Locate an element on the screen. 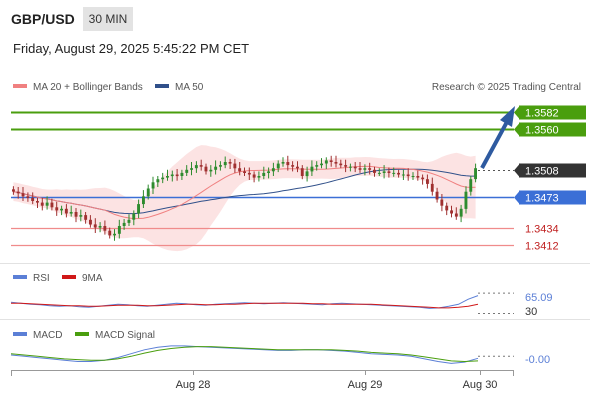 Image resolution: width=590 pixels, height=400 pixels. forecast-arrow-shaft is located at coordinates (495, 144).